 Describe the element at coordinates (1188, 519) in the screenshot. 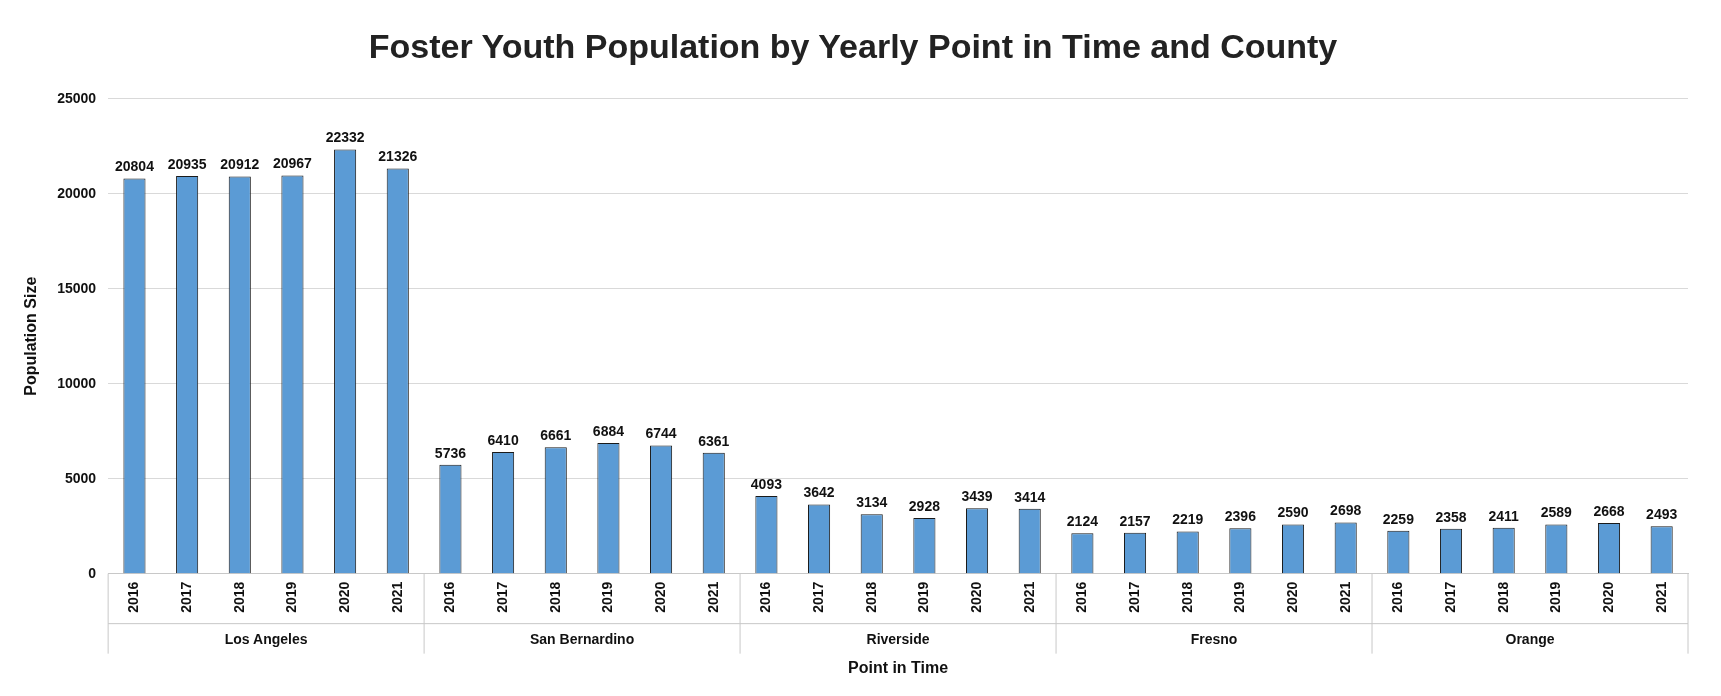

I see `data-label: 2219` at that location.